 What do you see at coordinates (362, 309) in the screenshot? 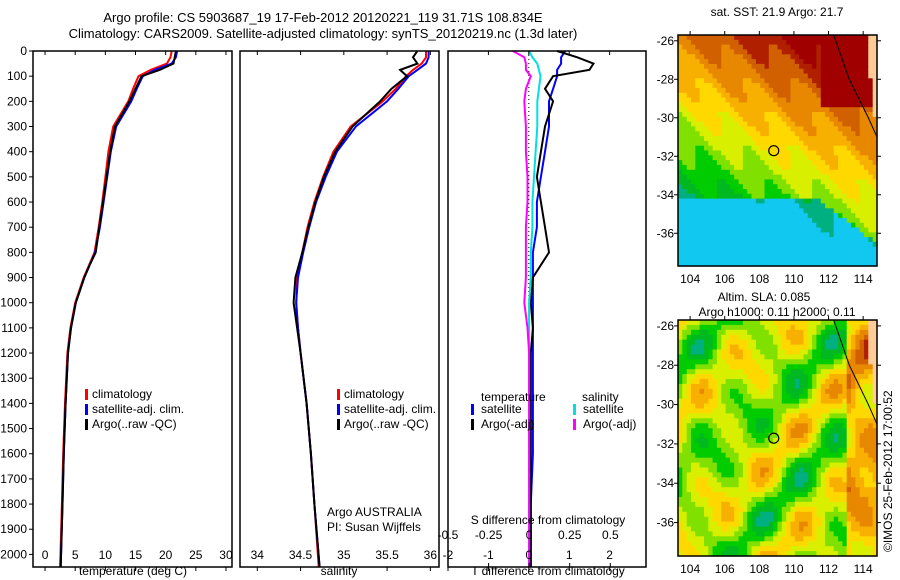
I see `series-satellite-adj` at bounding box center [362, 309].